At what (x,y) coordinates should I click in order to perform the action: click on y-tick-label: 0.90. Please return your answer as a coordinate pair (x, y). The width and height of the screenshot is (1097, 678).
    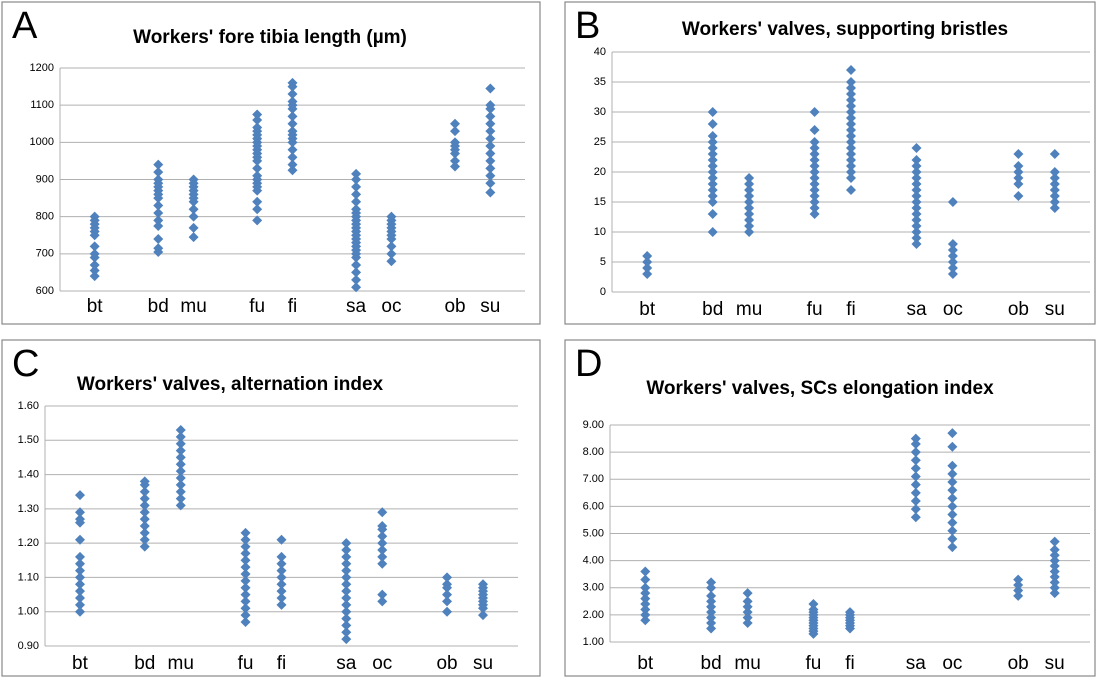
    Looking at the image, I should click on (28, 646).